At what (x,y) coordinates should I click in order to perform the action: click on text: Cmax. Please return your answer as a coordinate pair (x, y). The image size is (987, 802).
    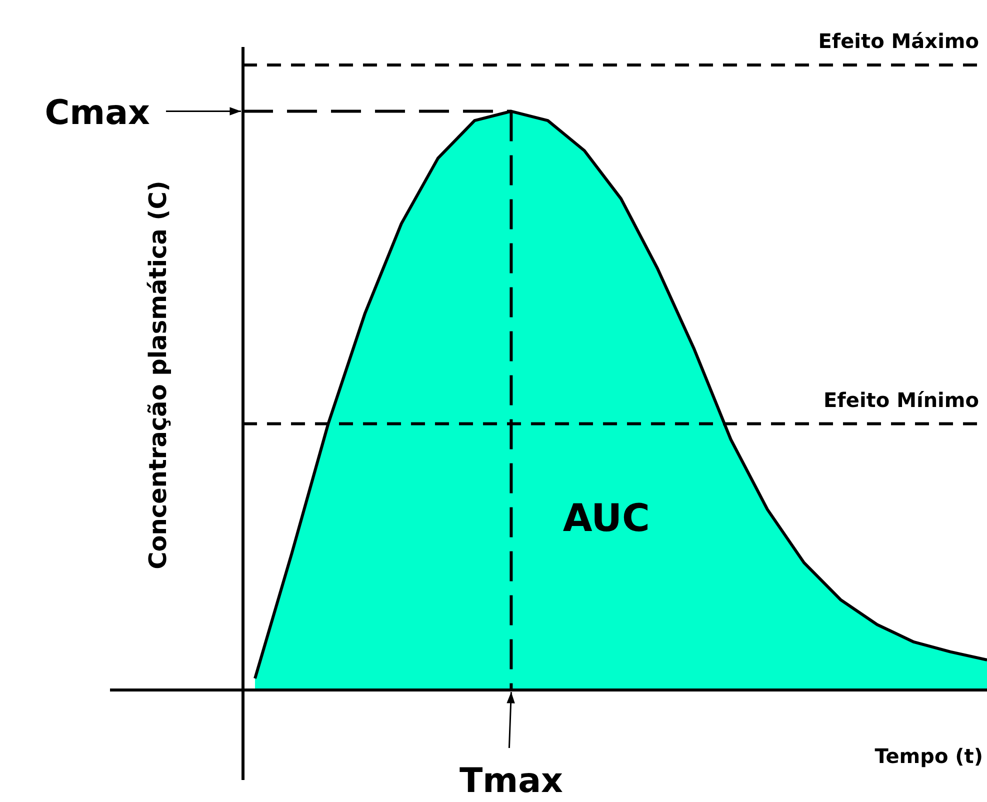
    Looking at the image, I should click on (97, 113).